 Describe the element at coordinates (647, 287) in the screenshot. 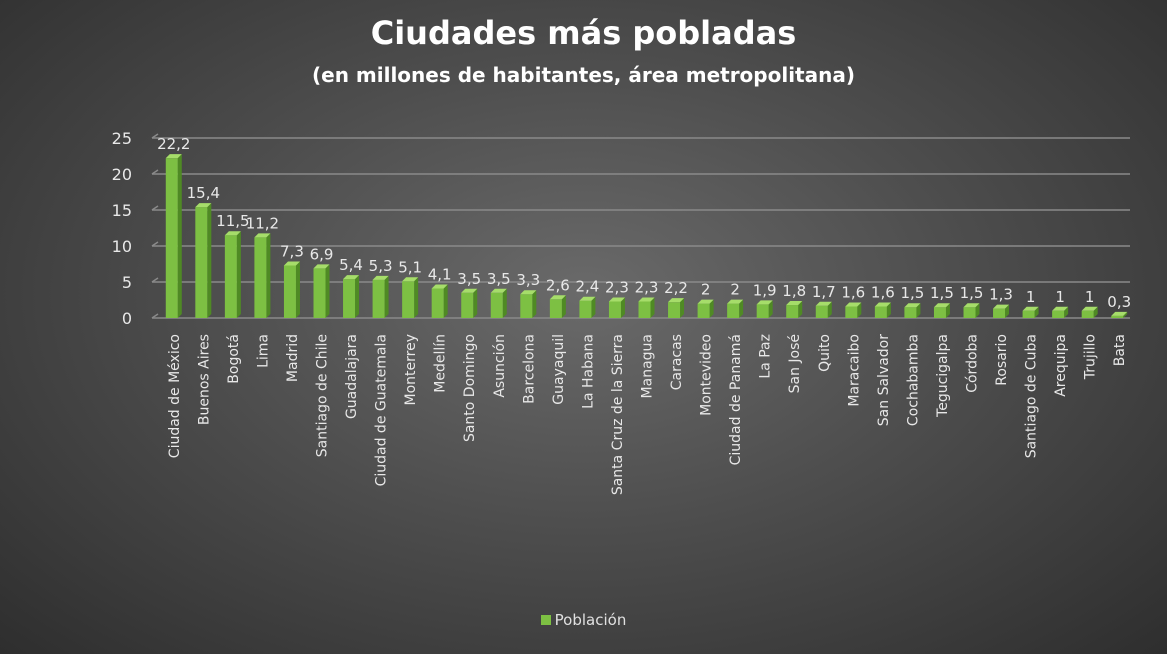

I see `data-label: 2,3` at that location.